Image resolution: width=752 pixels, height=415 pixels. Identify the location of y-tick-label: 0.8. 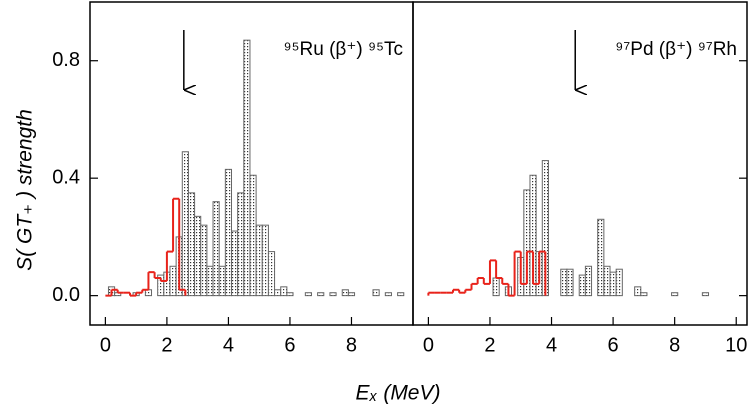
(66, 60).